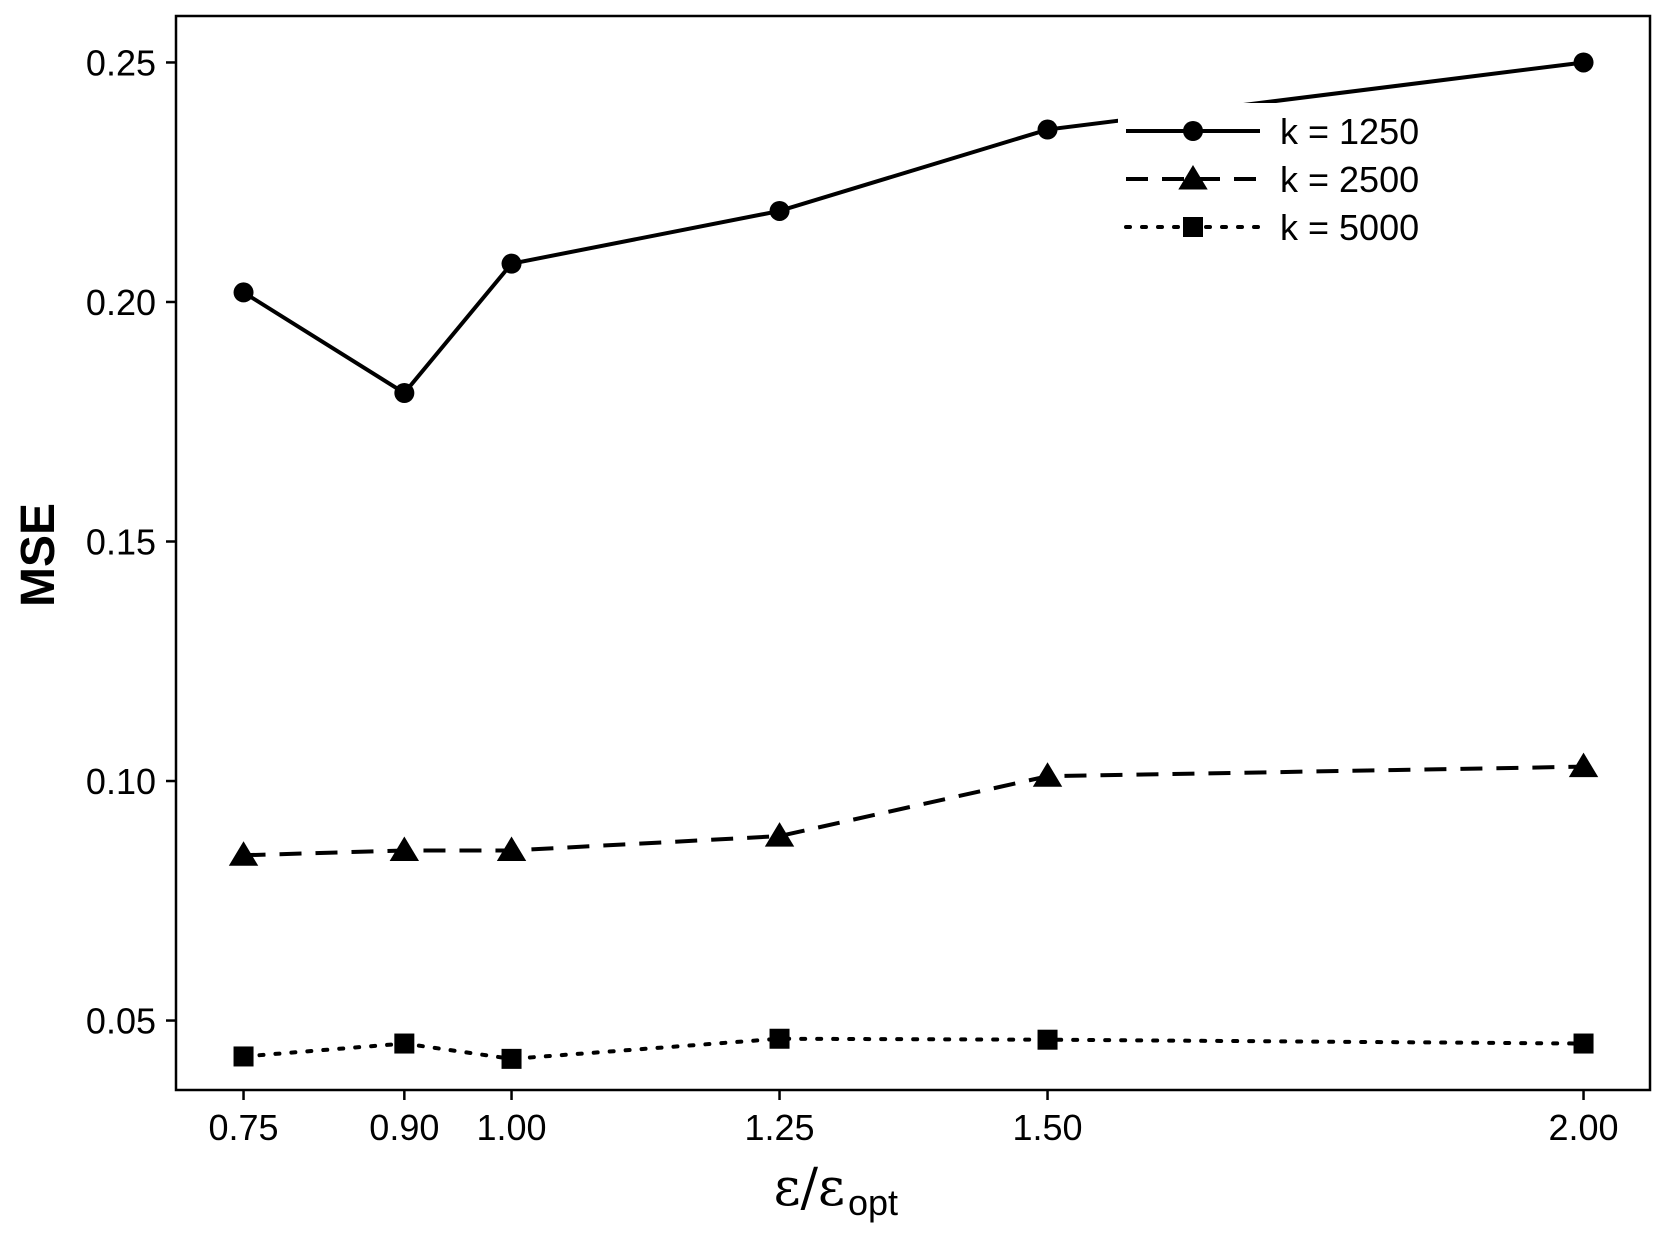  Describe the element at coordinates (1272, 131) in the screenshot. I see `legend-entry-1: k = 1250` at that location.